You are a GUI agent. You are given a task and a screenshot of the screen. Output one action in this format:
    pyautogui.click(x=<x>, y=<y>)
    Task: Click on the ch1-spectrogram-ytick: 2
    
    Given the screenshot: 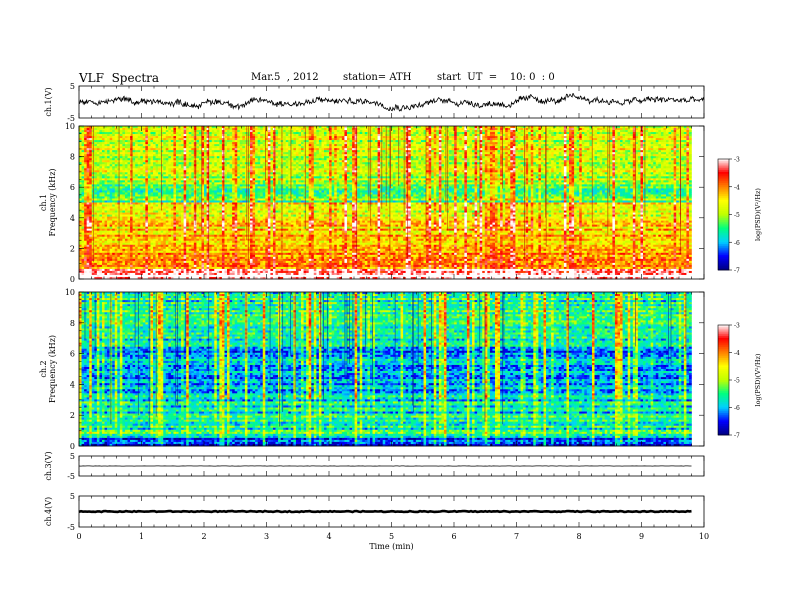 What is the action you would take?
    pyautogui.click(x=72, y=248)
    